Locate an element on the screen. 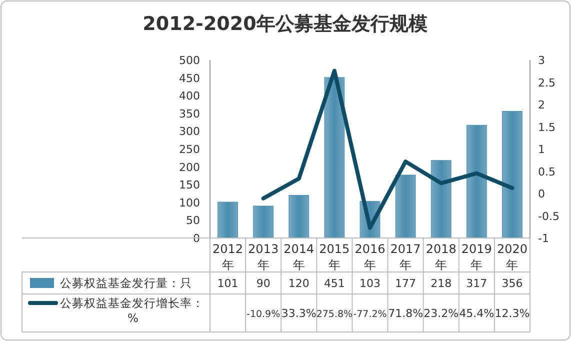  x-tick-label: 2013年 is located at coordinates (263, 257).